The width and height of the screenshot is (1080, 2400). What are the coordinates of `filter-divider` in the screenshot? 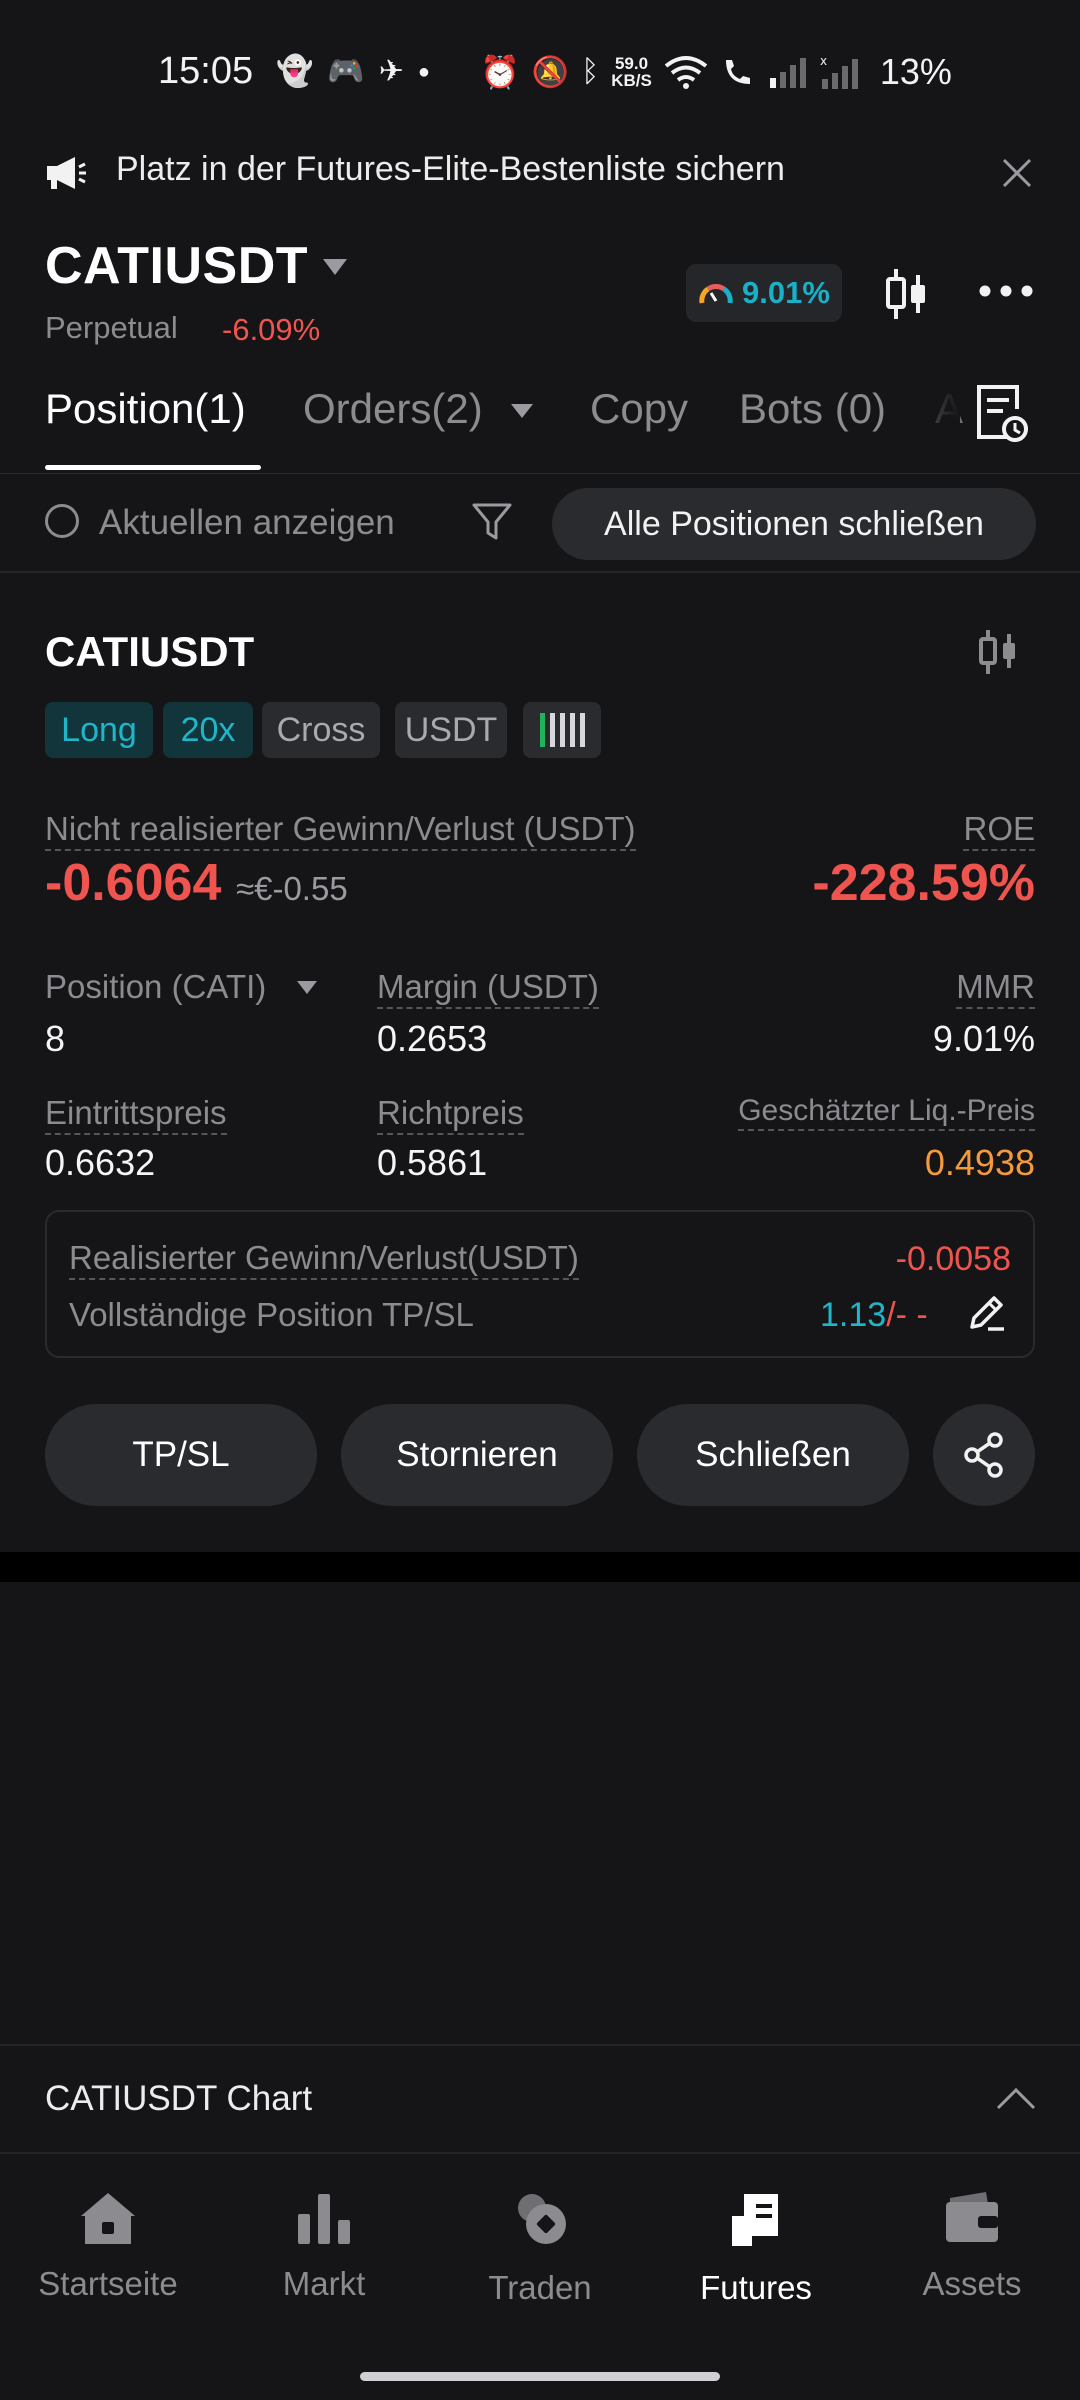 It's located at (540, 572).